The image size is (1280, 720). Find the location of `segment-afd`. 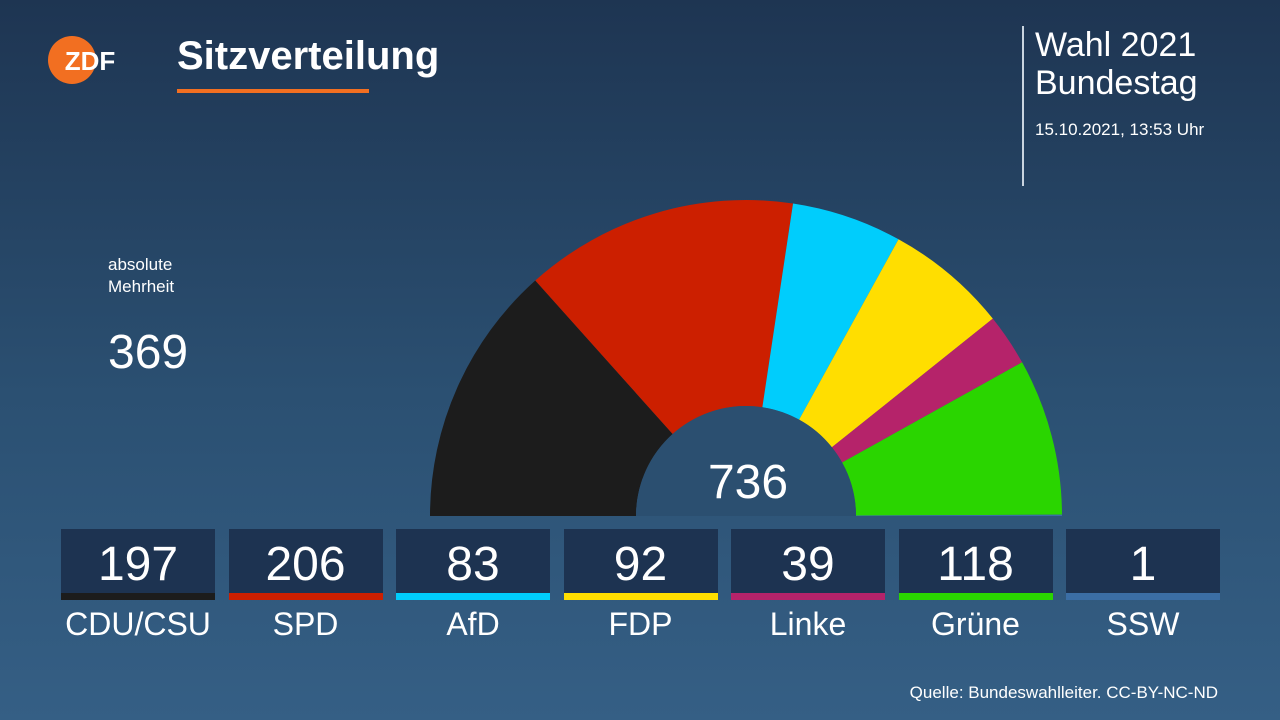

segment-afd is located at coordinates (830, 311).